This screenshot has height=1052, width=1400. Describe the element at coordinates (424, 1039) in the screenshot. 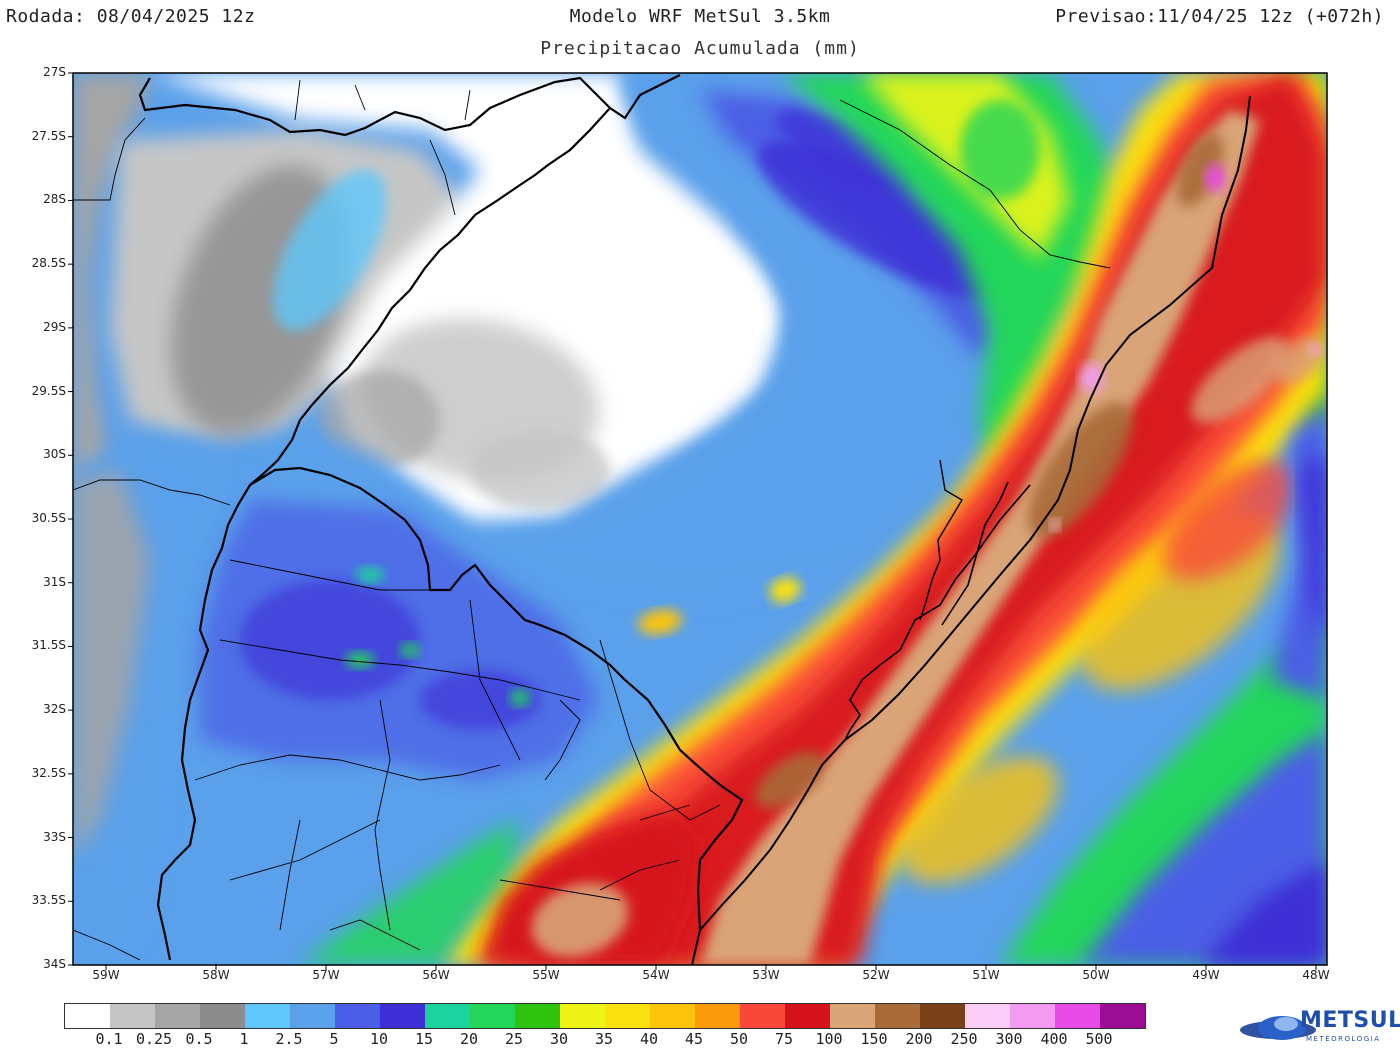

I see `legend-value: 15` at that location.